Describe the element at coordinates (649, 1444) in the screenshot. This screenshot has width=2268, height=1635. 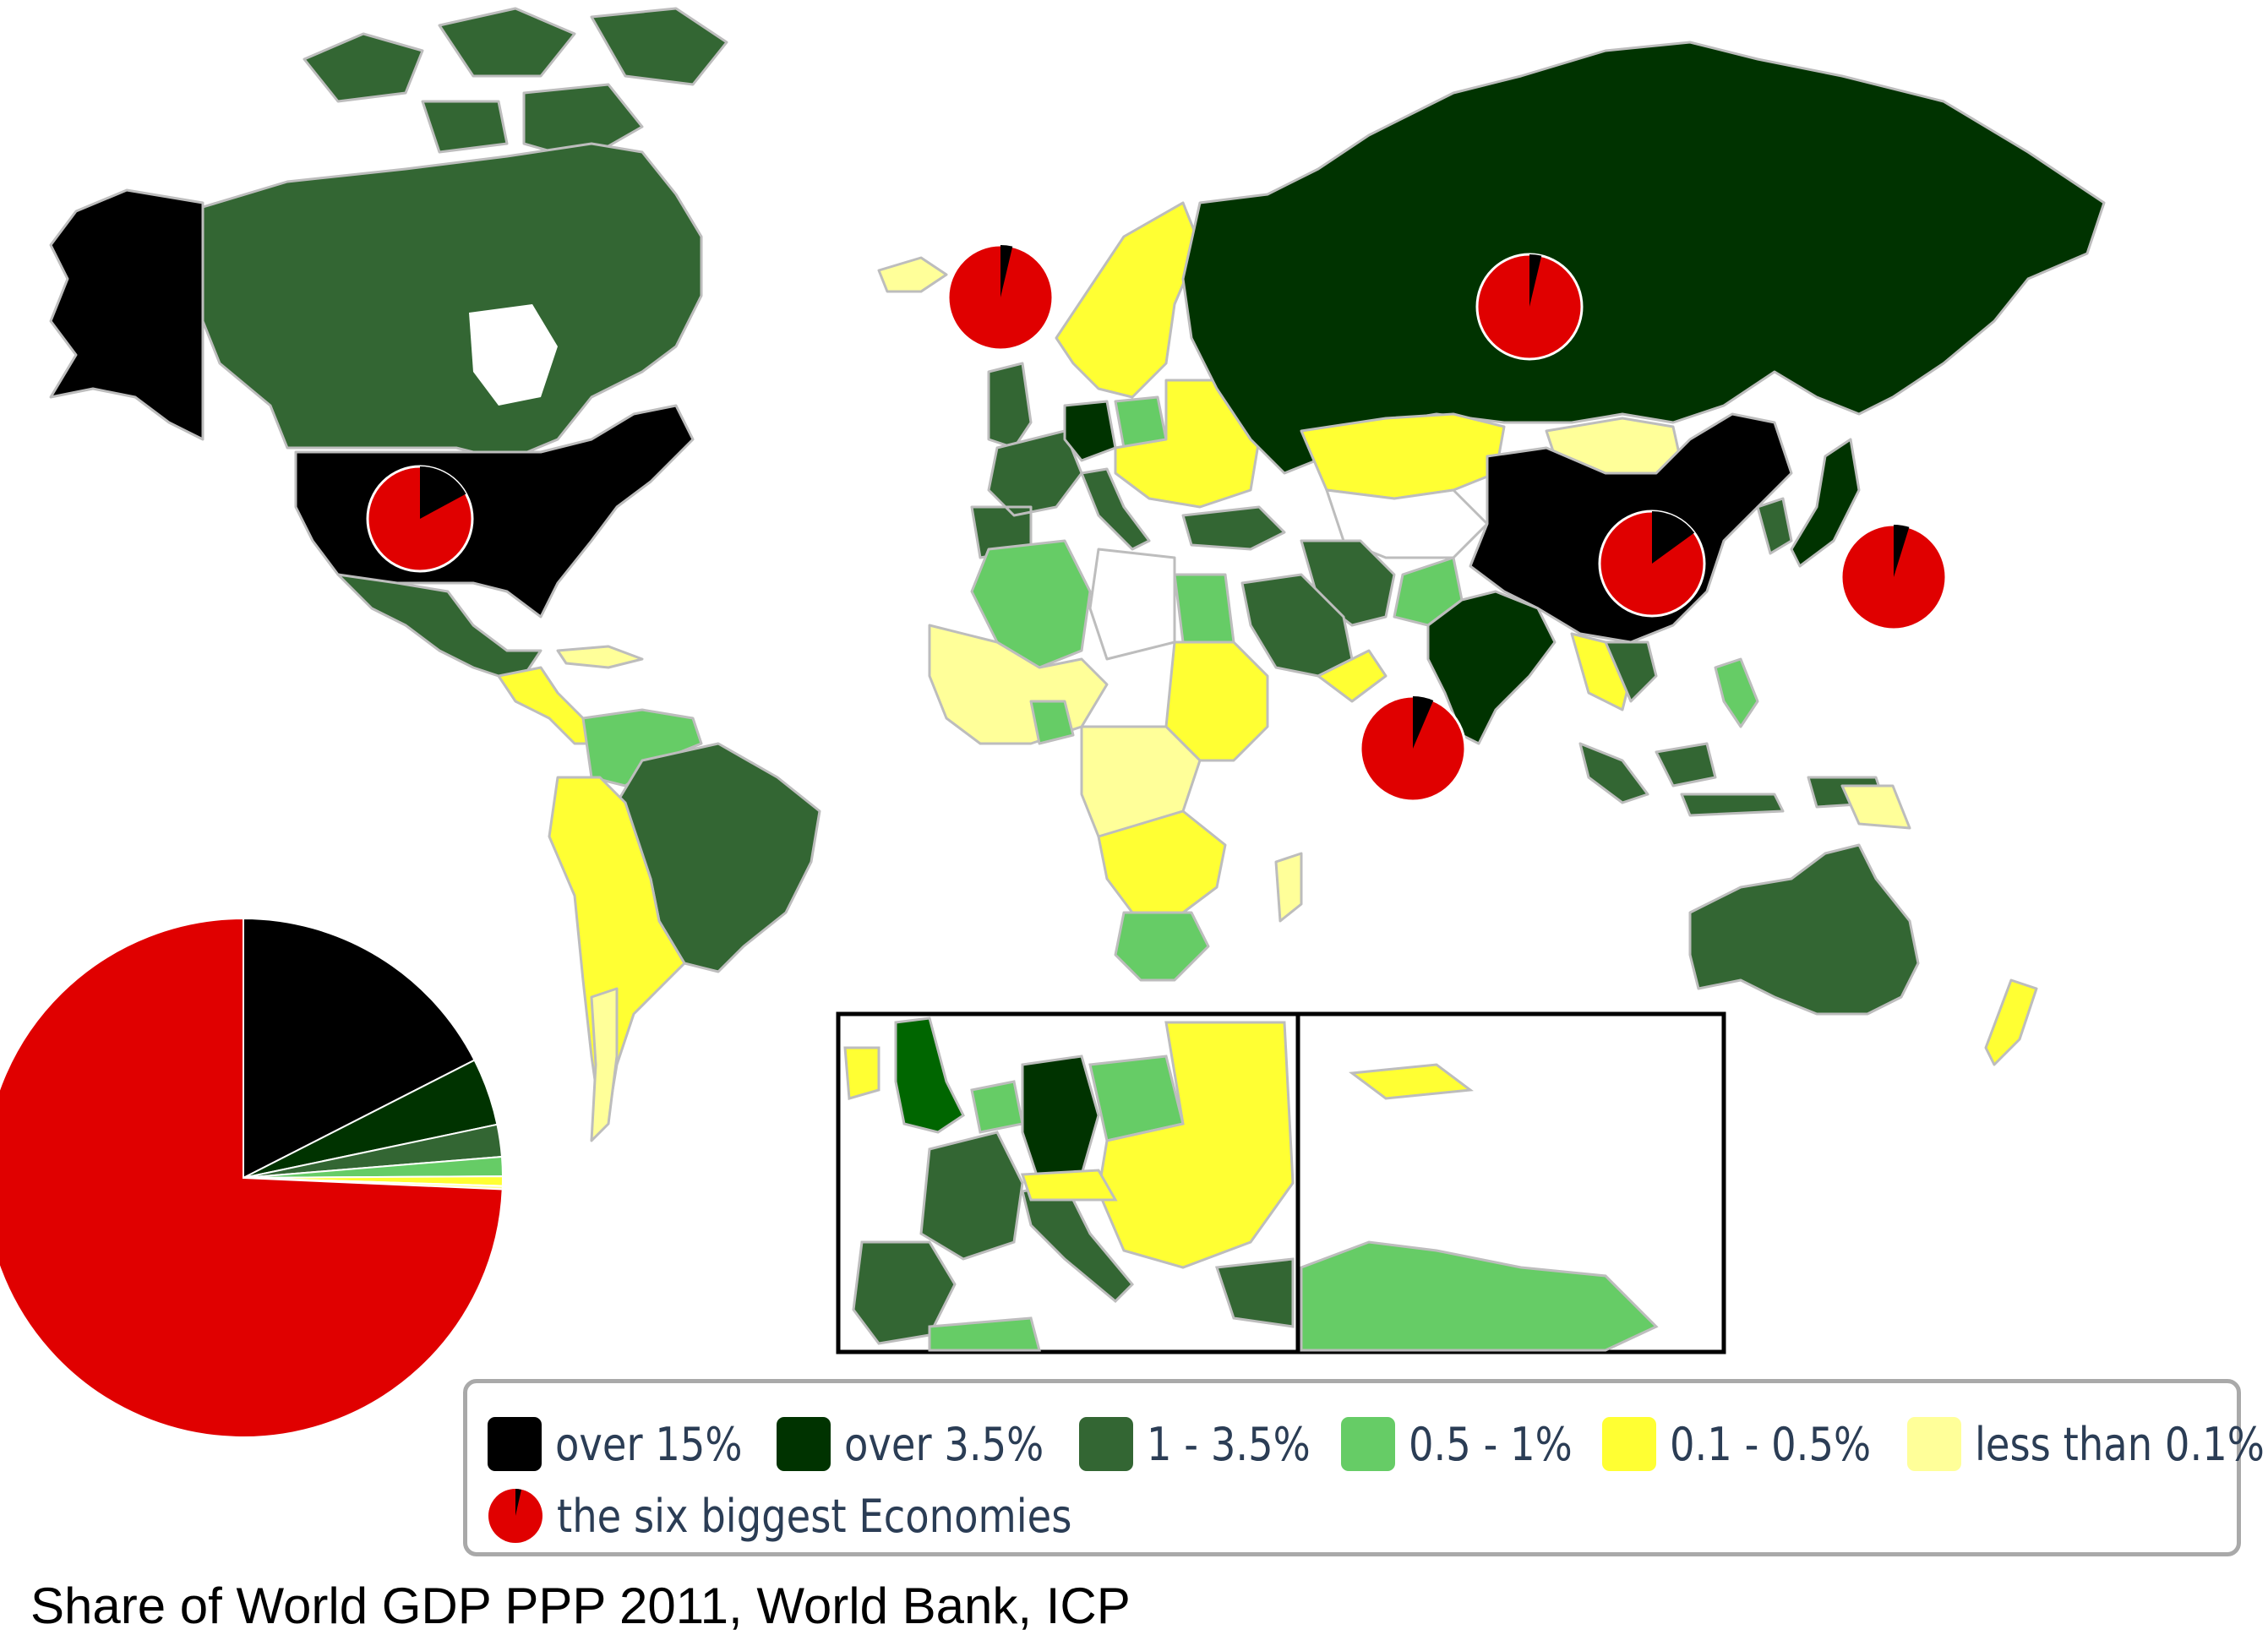
I see `legend-label: over 15%` at that location.